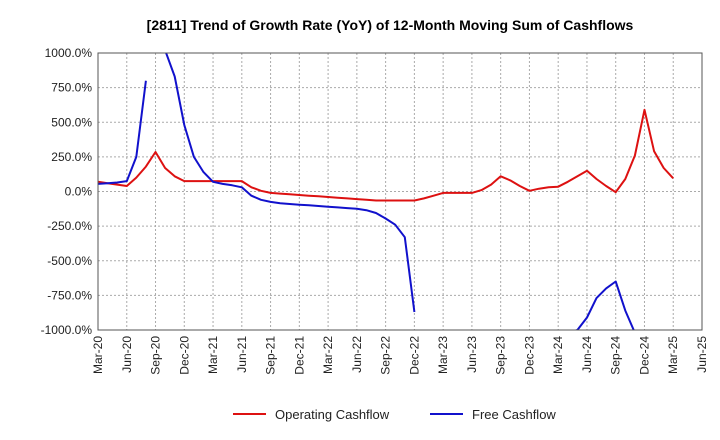 Image resolution: width=720 pixels, height=440 pixels. Describe the element at coordinates (394, 414) in the screenshot. I see `legend: Operating Cashflow Free Cashflow` at that location.